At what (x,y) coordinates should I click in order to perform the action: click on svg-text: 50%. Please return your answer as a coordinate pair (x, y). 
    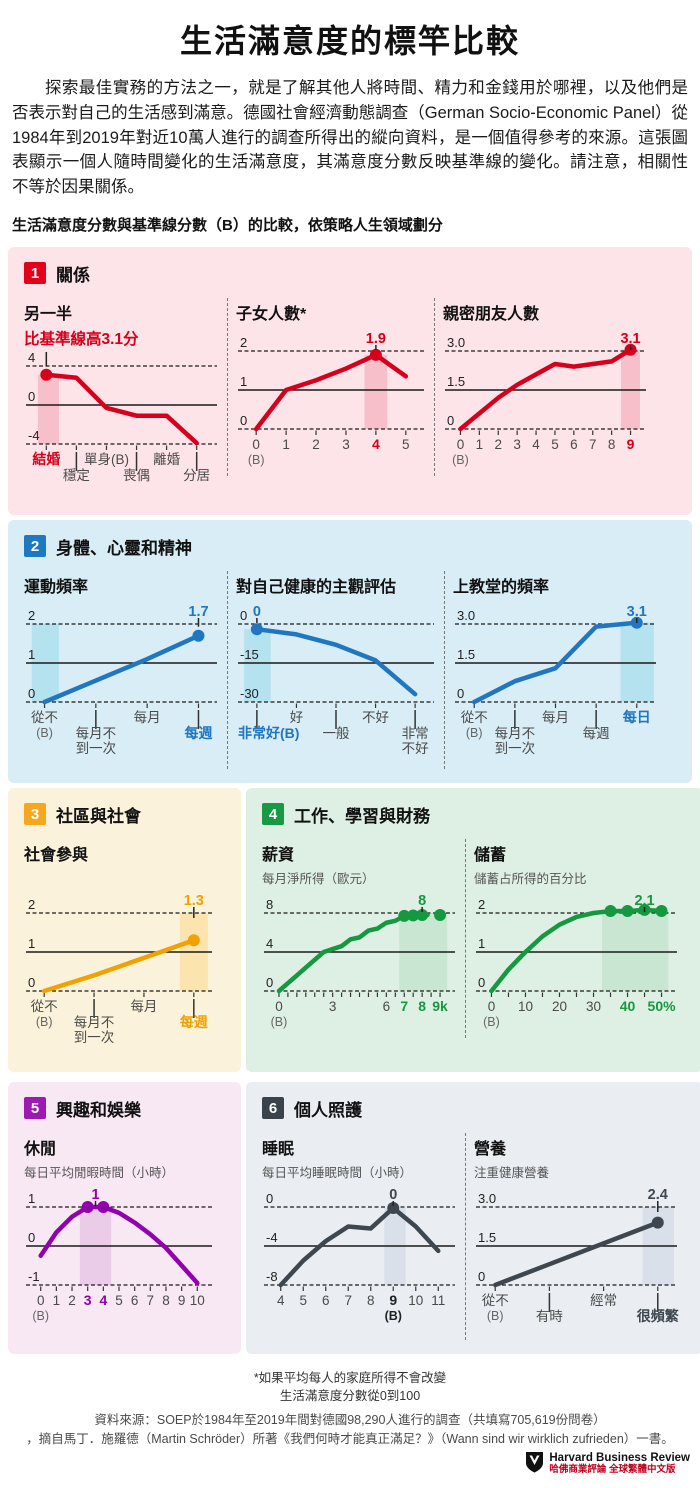
    Looking at the image, I should click on (662, 1006).